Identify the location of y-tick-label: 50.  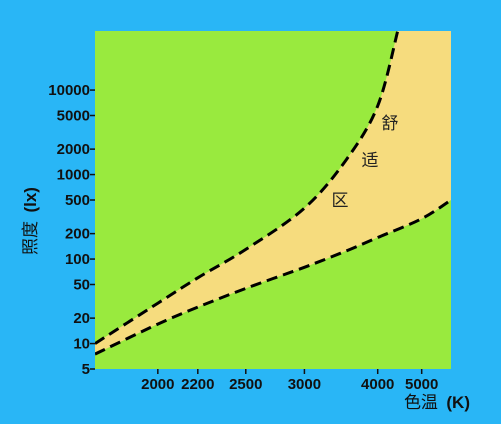
(81, 285).